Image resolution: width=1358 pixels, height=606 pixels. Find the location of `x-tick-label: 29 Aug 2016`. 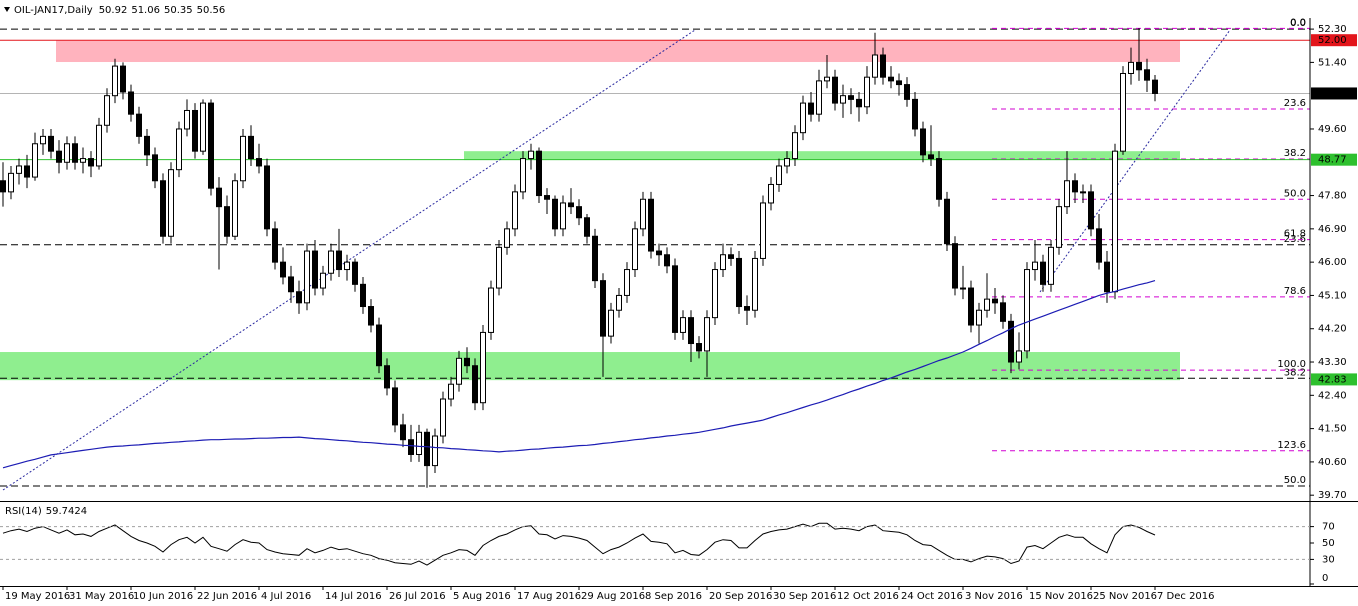

x-tick-label: 29 Aug 2016 is located at coordinates (613, 596).